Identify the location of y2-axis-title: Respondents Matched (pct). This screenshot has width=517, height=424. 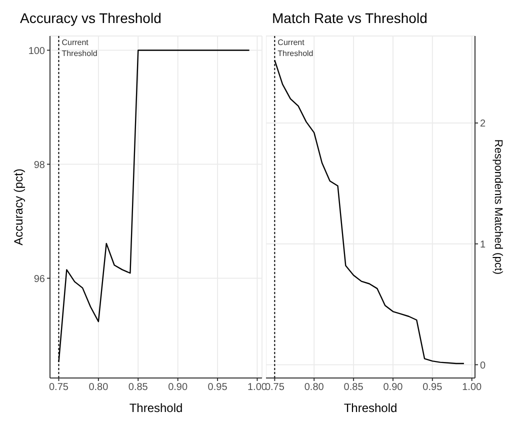
(498, 207).